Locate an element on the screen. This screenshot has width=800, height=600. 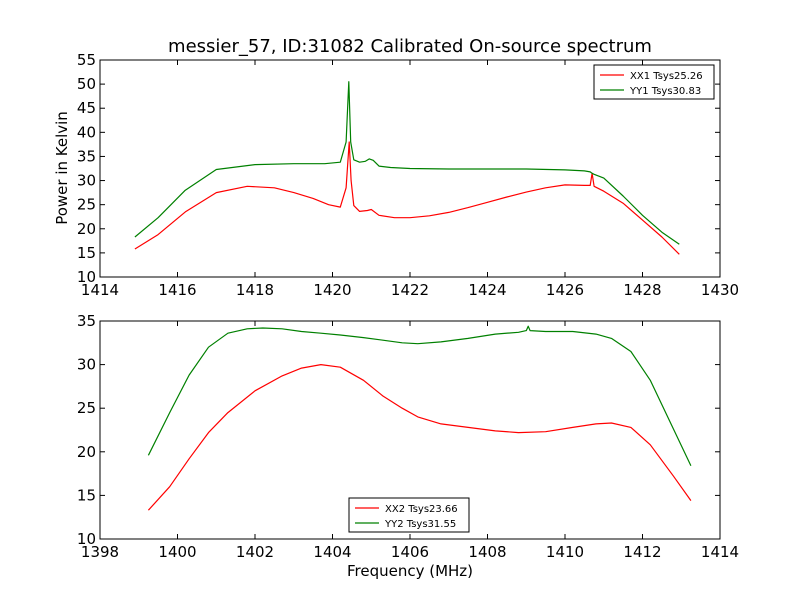
x-tick-label: 1402 is located at coordinates (255, 552).